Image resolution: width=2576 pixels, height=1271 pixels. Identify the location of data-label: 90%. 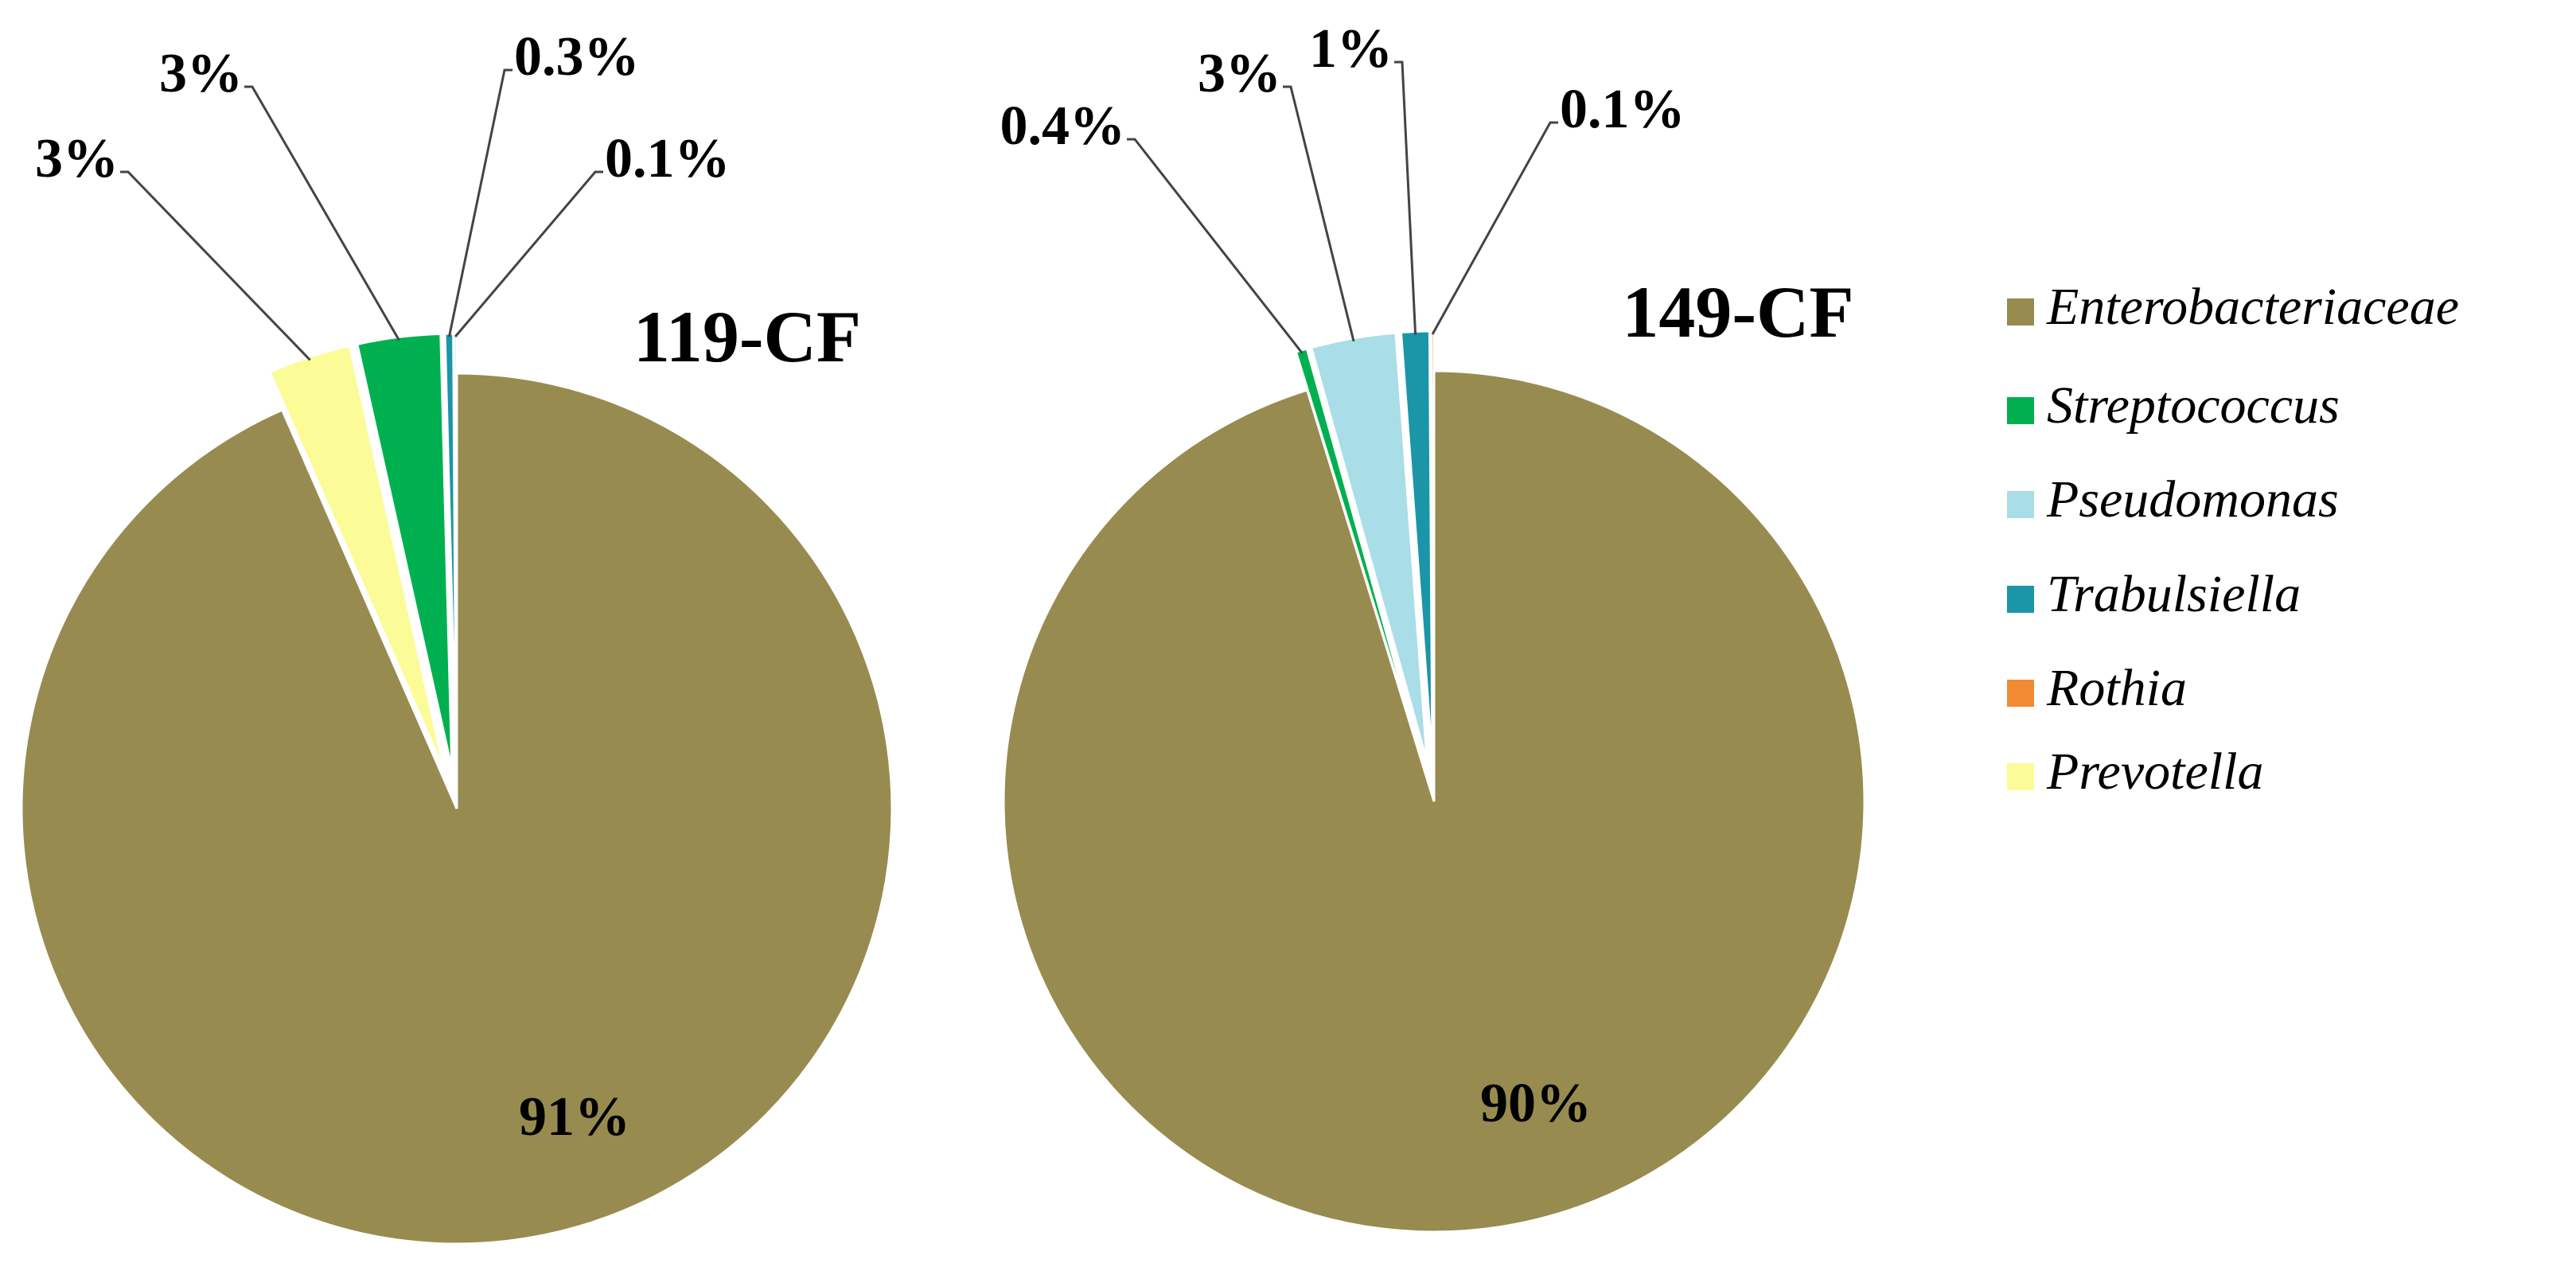
(1536, 1103).